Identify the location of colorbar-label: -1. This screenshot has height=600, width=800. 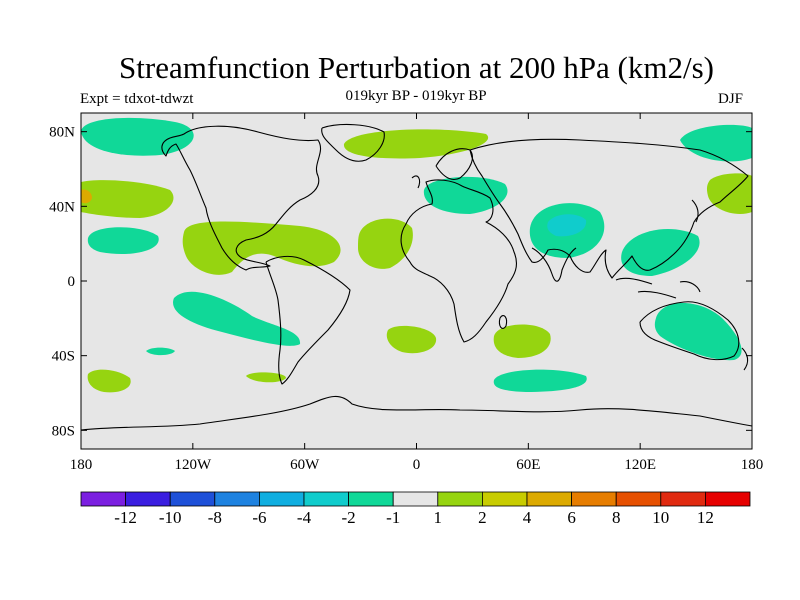
(393, 517).